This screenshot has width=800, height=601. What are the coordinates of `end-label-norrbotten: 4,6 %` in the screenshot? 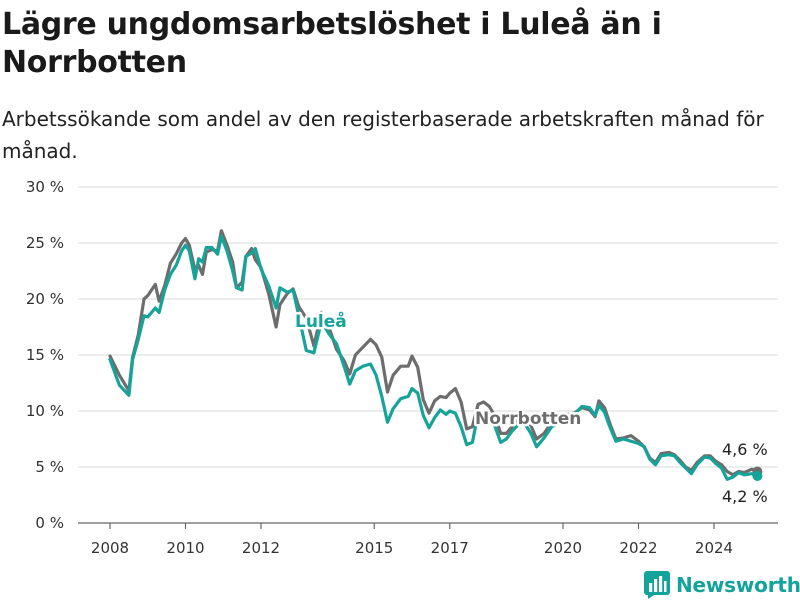 It's located at (745, 449).